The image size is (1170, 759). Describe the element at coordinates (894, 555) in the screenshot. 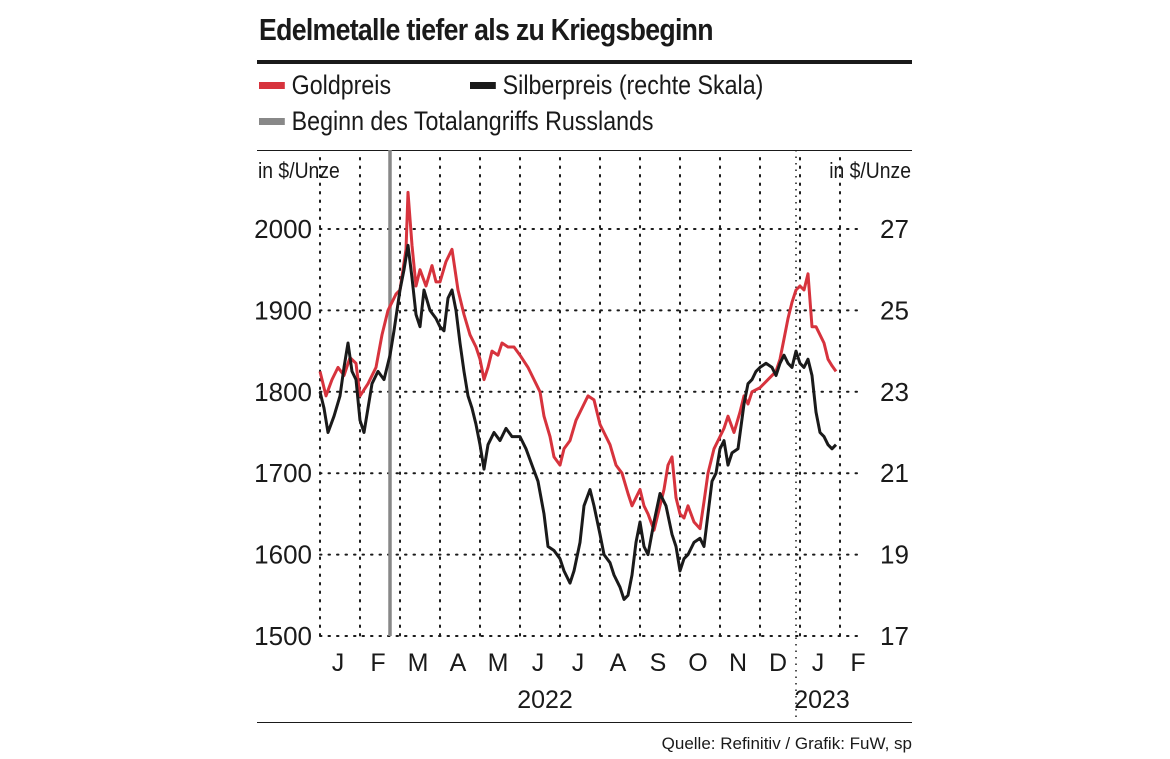

I see `right-tick-label: 19` at that location.